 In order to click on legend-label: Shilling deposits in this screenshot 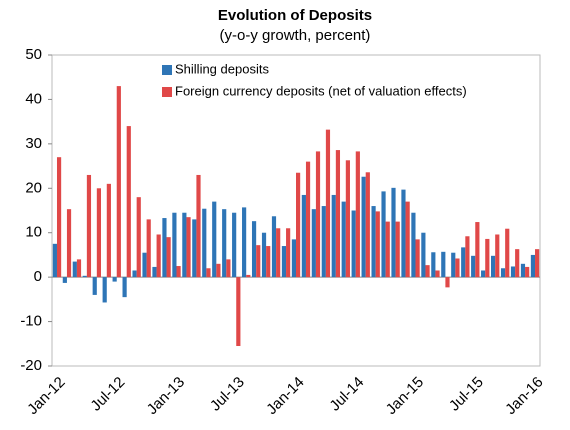, I will do `click(222, 68)`.